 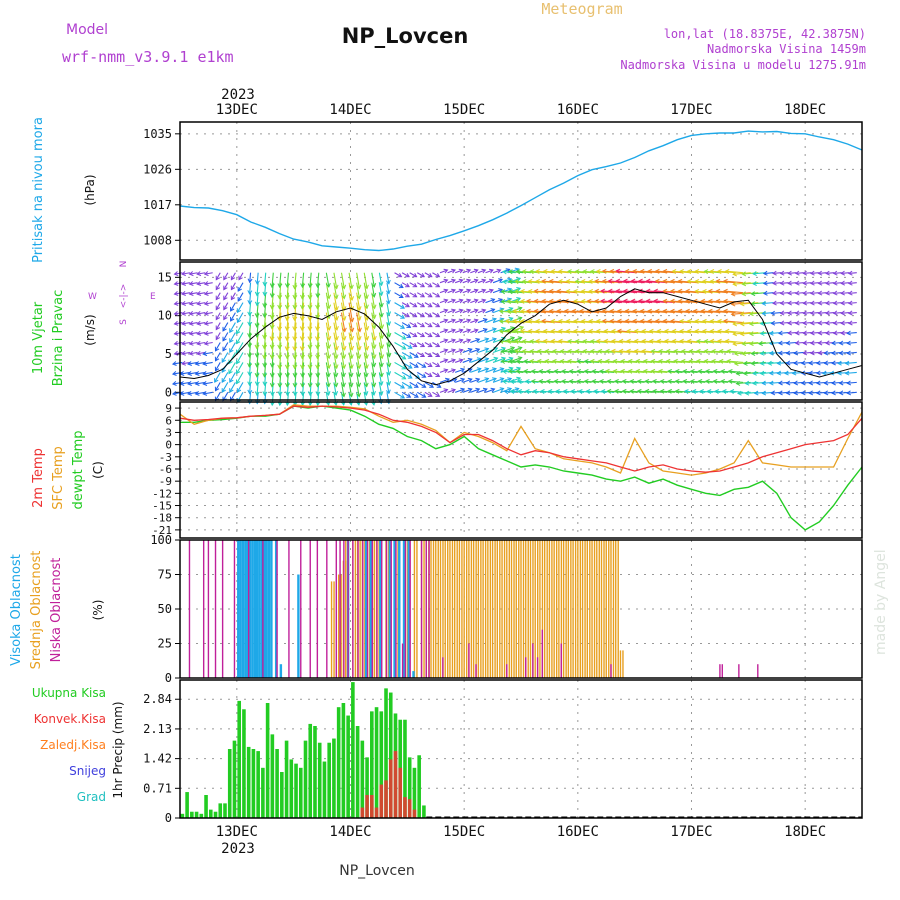 I want to click on precip-conv-bar, so click(x=381, y=801).